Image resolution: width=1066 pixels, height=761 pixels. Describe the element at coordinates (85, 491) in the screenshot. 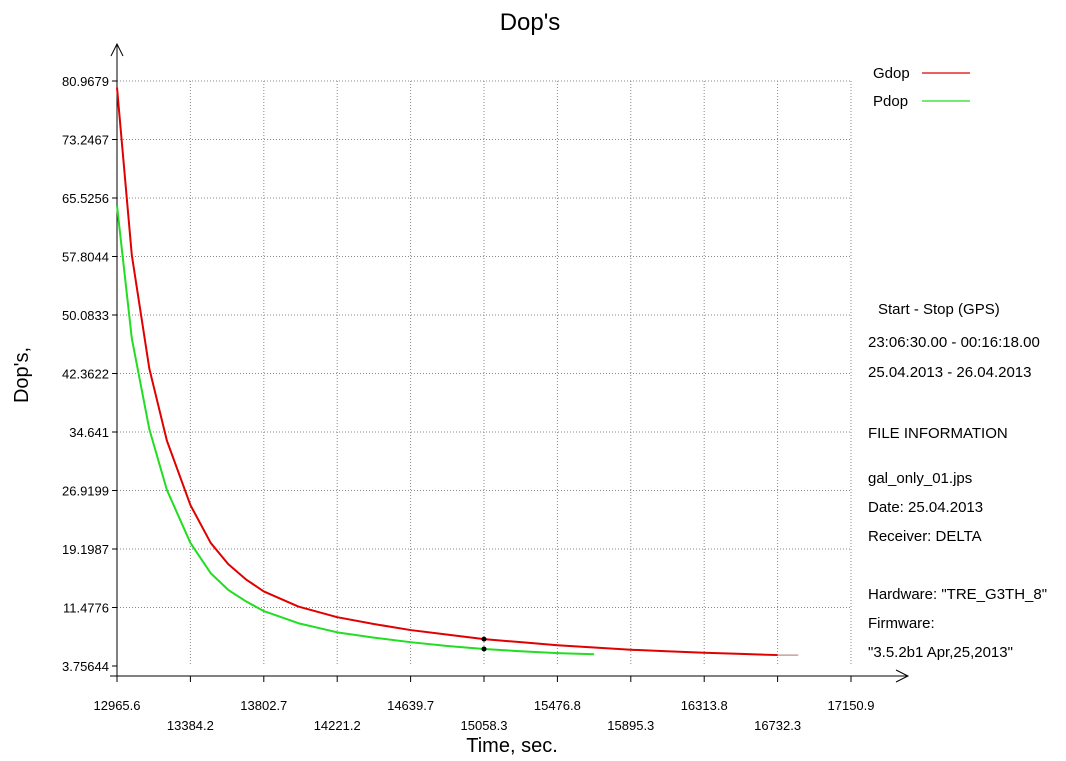

I see `y-tick-label: 26.9199` at that location.